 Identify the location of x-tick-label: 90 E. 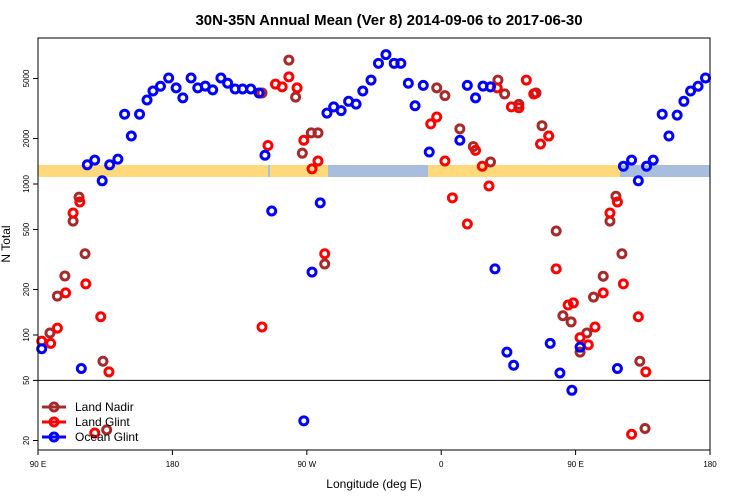
(38, 464).